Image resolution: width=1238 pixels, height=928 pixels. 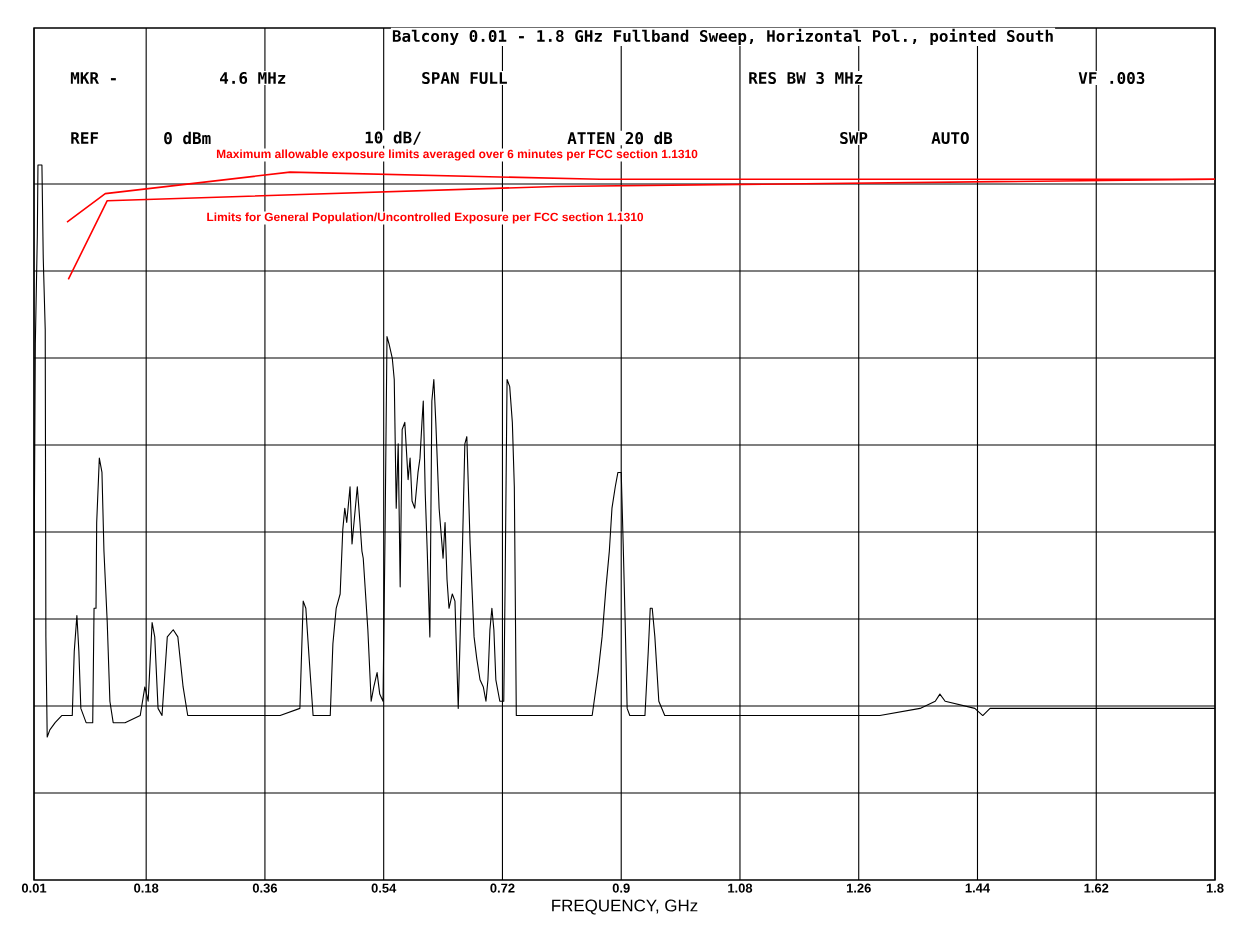 What do you see at coordinates (1215, 888) in the screenshot?
I see `x-tick-label: 1.8` at bounding box center [1215, 888].